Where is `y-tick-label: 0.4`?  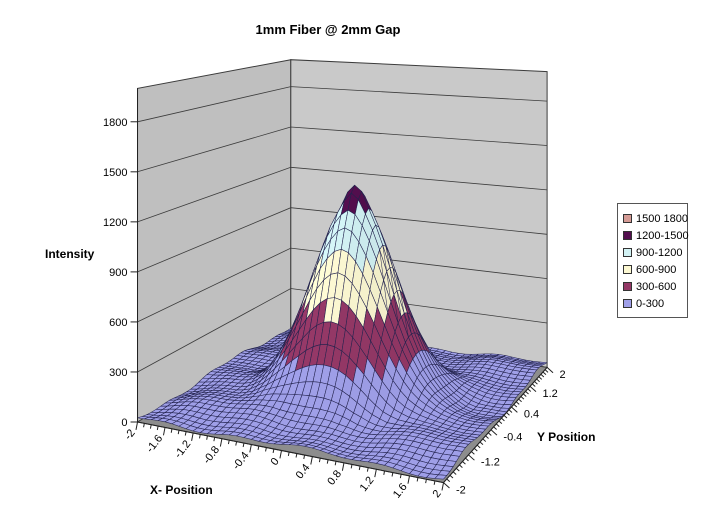 y-tick-label: 0.4 is located at coordinates (531, 415).